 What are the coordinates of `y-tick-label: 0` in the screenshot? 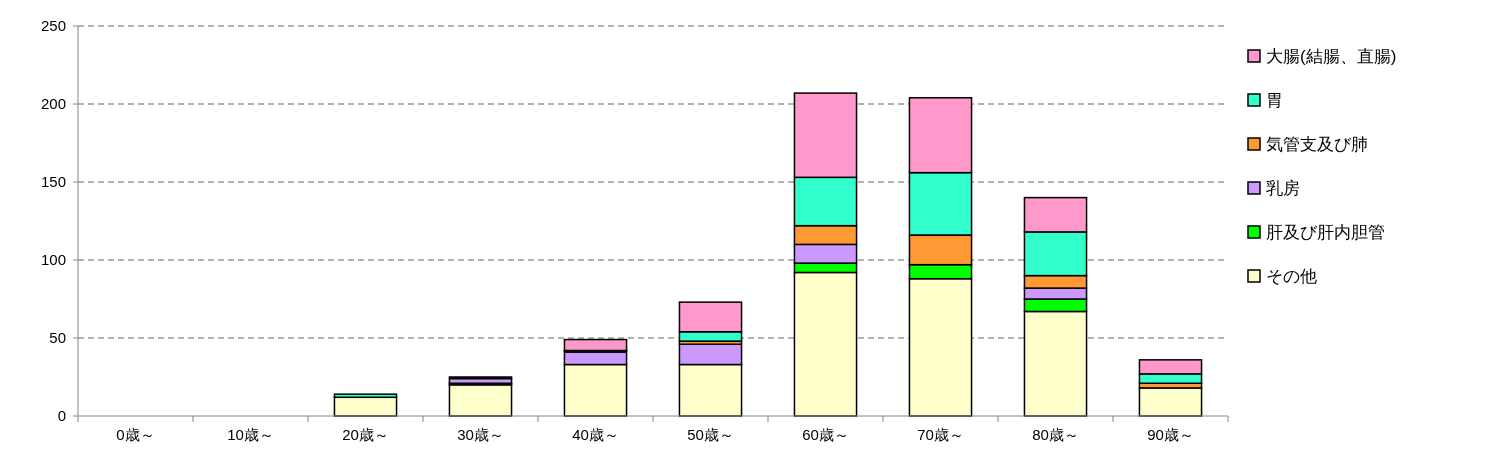 It's located at (61, 416).